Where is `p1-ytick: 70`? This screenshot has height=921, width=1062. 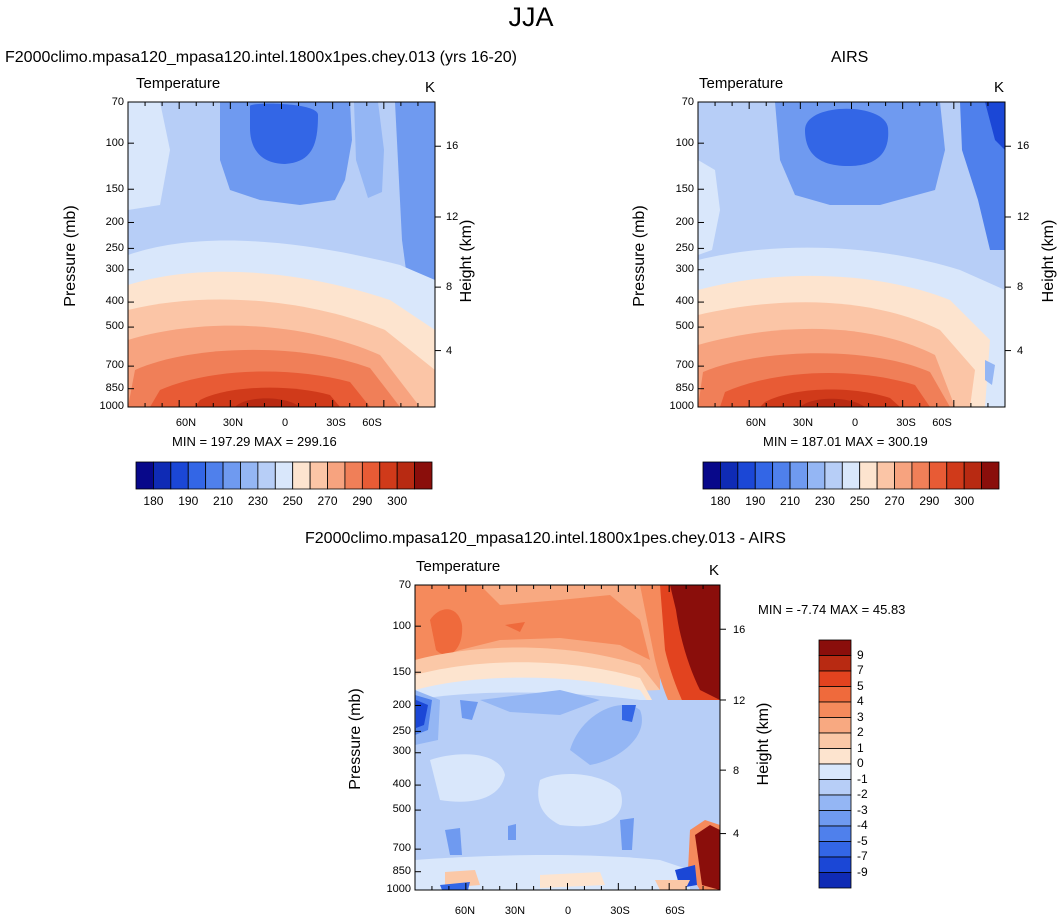
p1-ytick: 70 is located at coordinates (117, 102).